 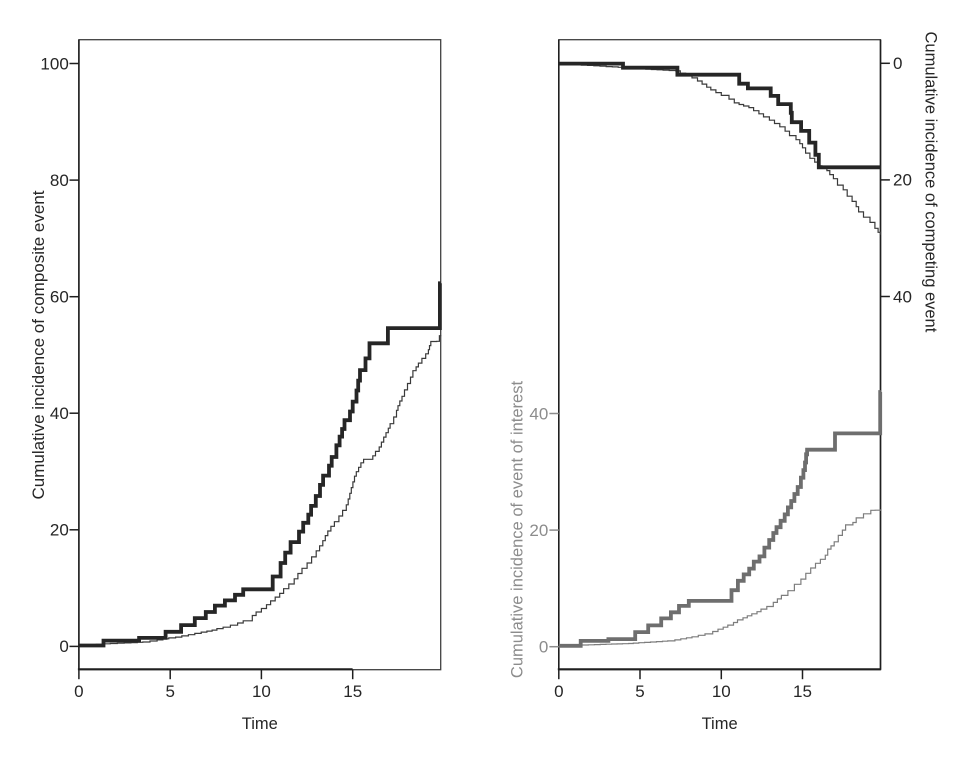 What do you see at coordinates (59, 297) in the screenshot?
I see `svg-text: 60` at bounding box center [59, 297].